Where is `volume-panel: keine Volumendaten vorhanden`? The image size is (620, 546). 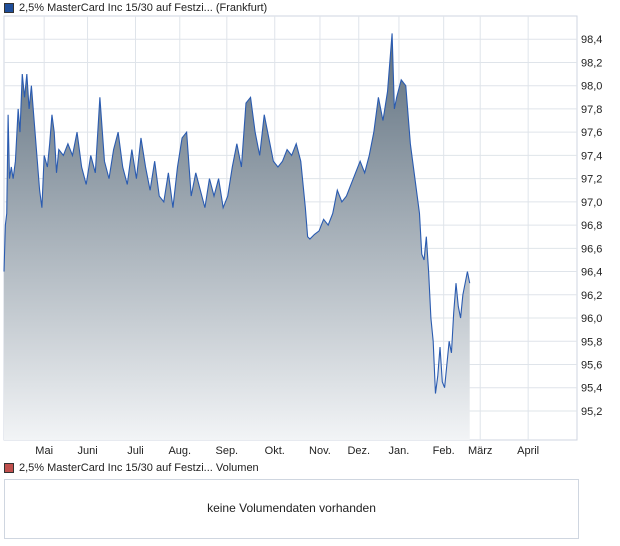 volume-panel: keine Volumendaten vorhanden is located at coordinates (291, 509).